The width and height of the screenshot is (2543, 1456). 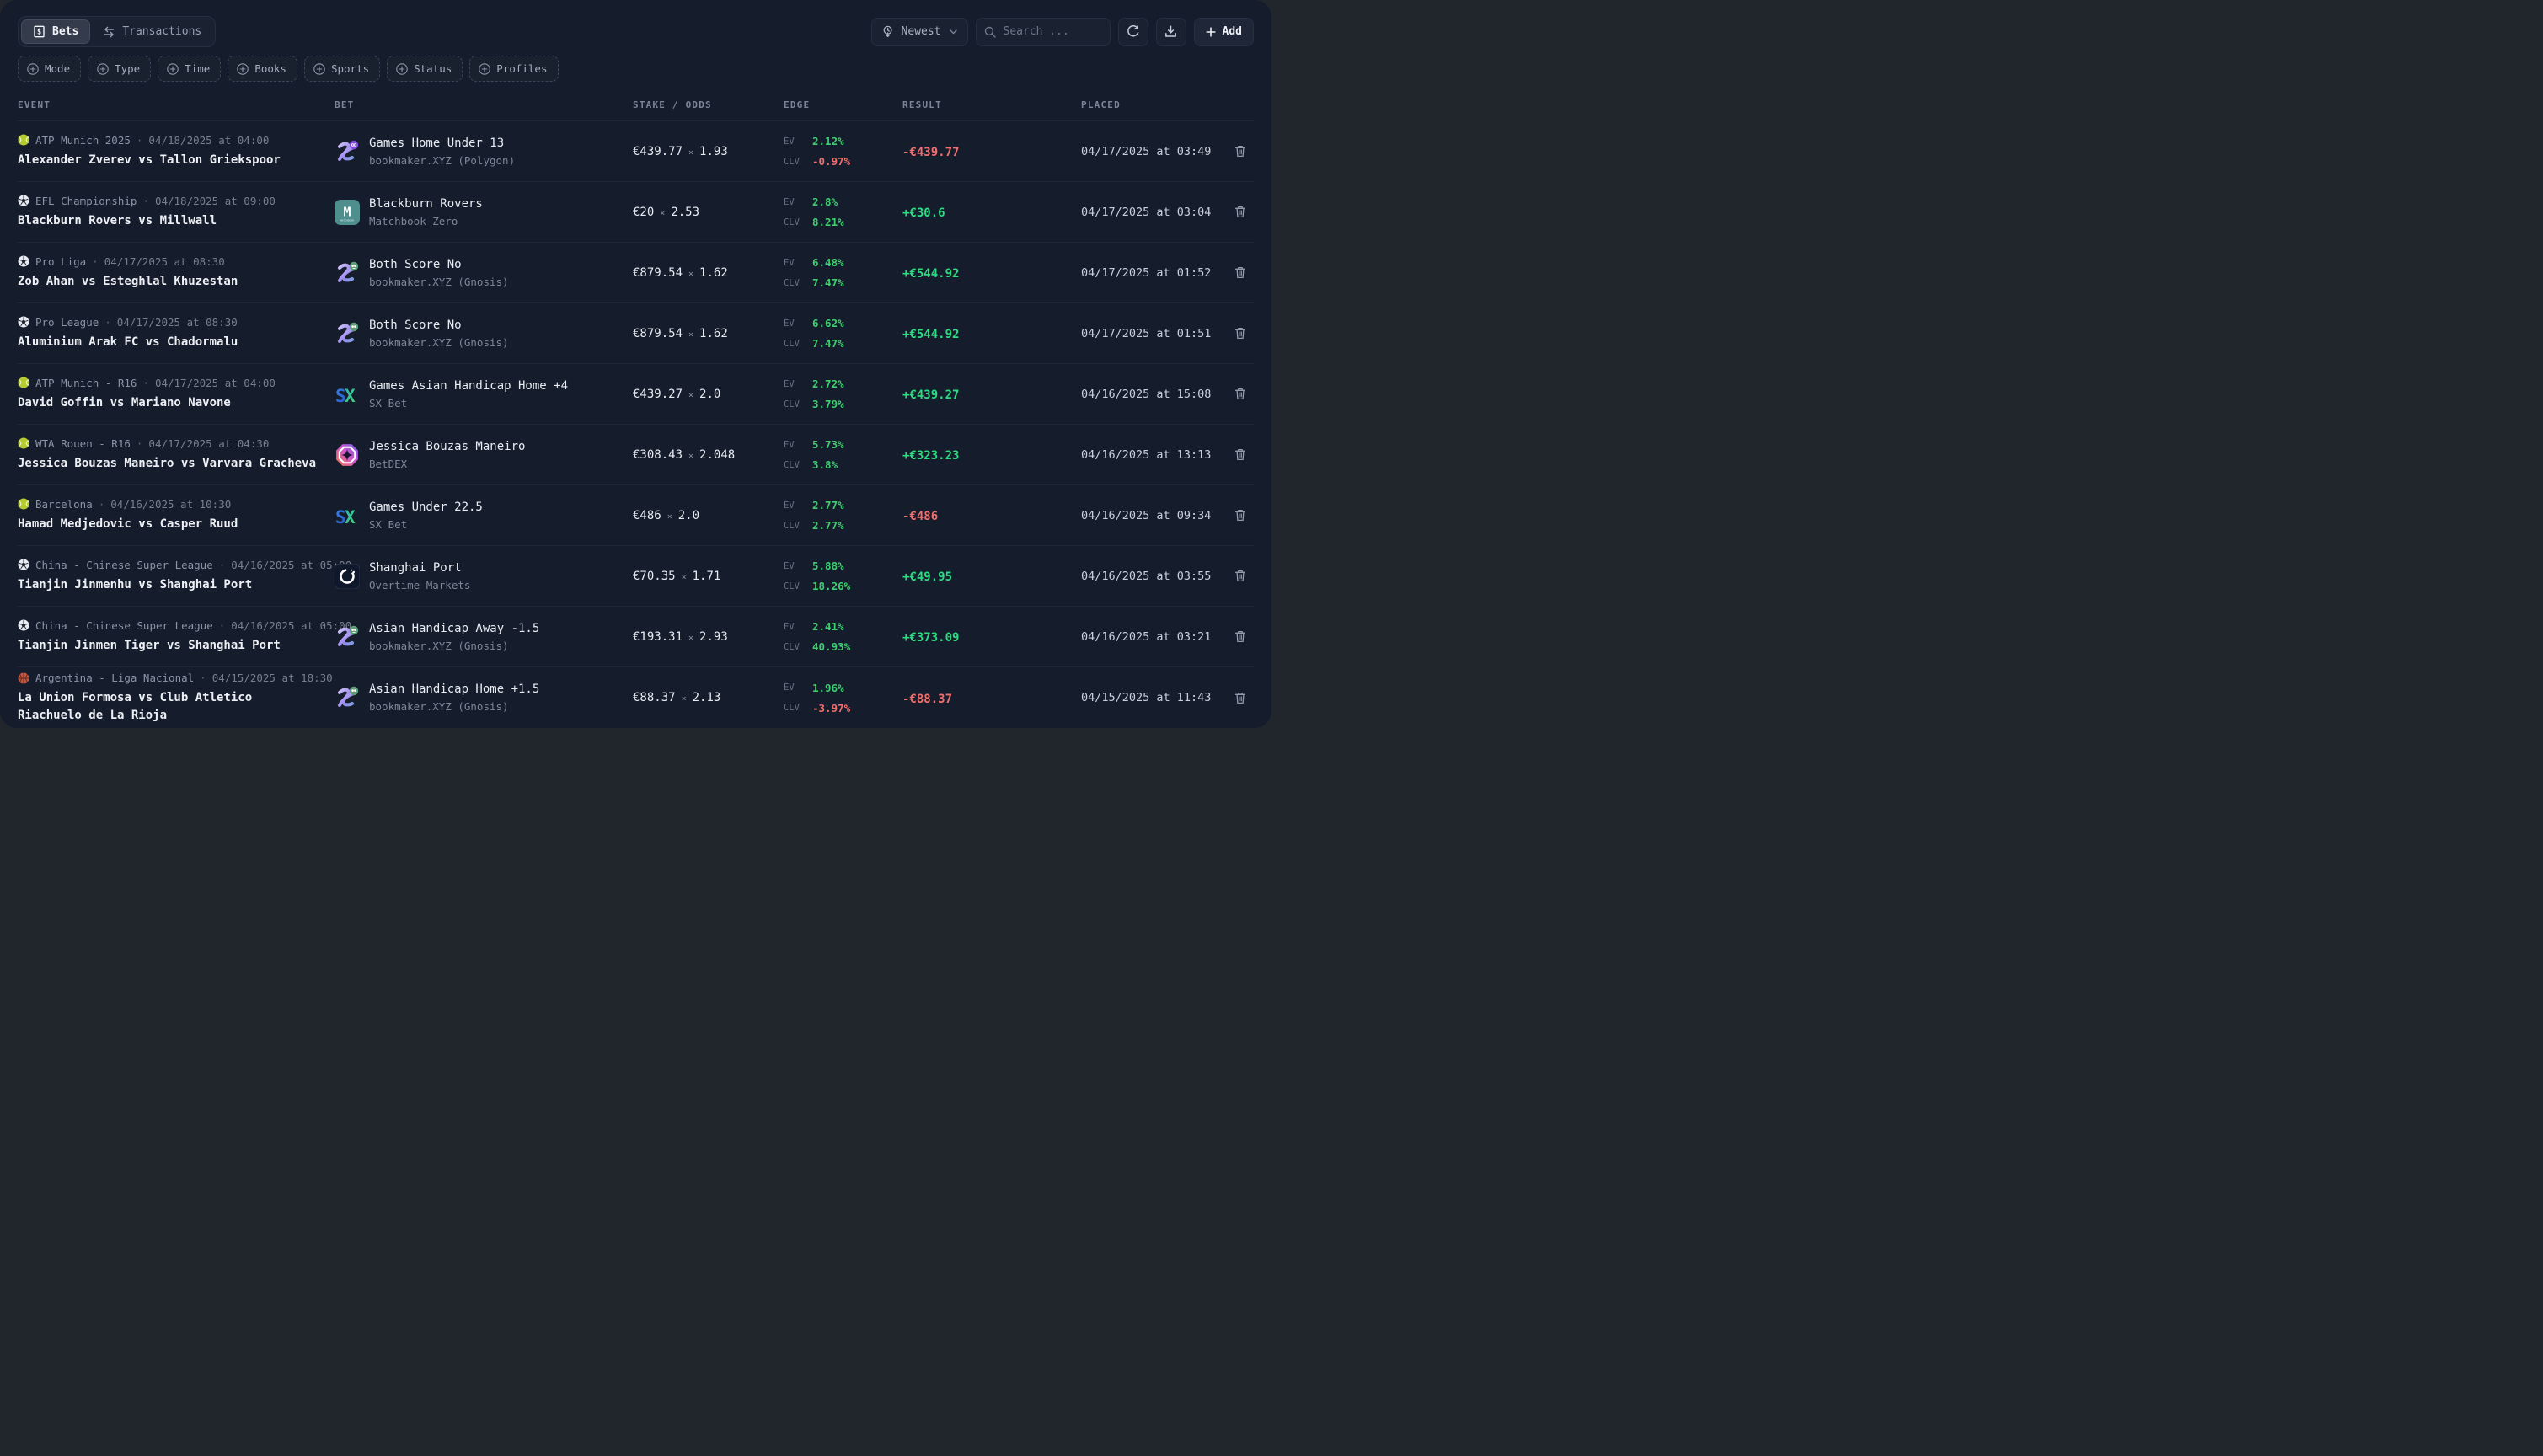 I want to click on odds-value: 1.93, so click(x=713, y=151).